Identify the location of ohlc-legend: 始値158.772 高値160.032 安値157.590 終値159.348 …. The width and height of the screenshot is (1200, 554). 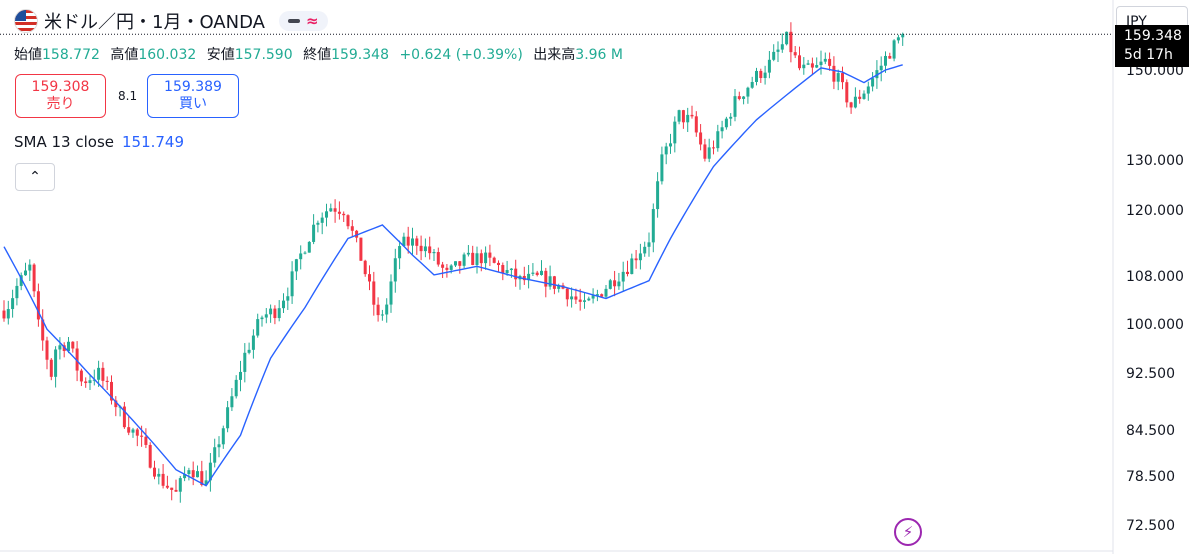
(321, 54).